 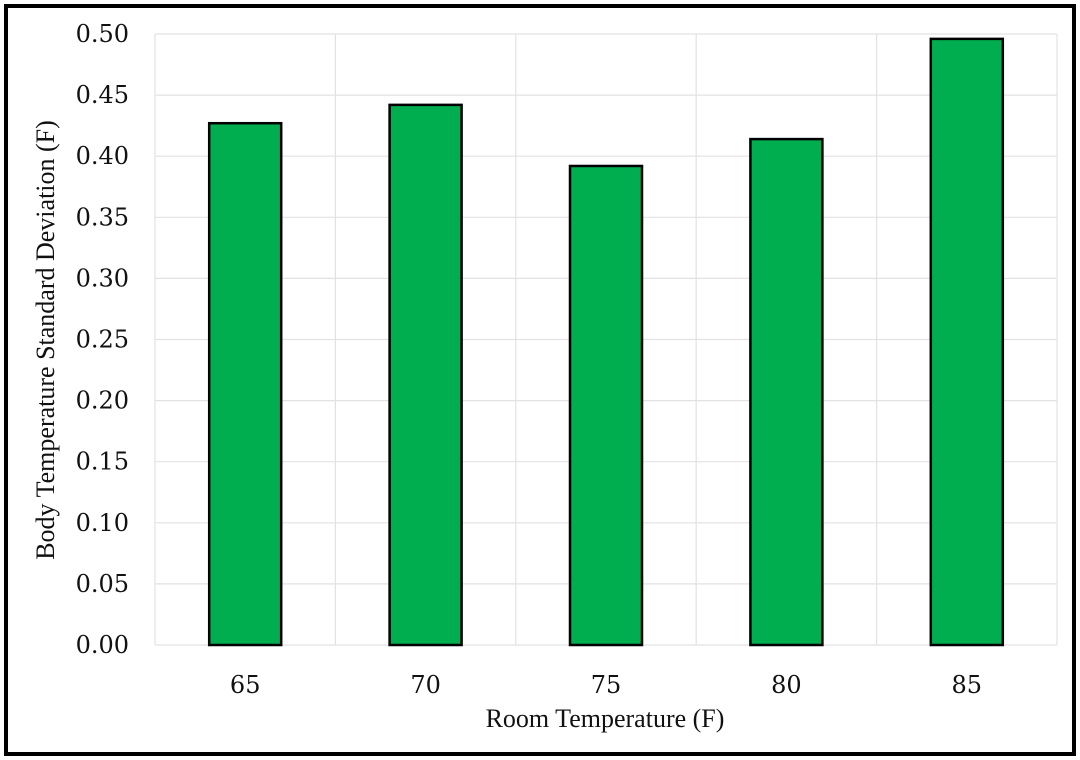 I want to click on y-tick-label: 0.05, so click(x=102, y=584).